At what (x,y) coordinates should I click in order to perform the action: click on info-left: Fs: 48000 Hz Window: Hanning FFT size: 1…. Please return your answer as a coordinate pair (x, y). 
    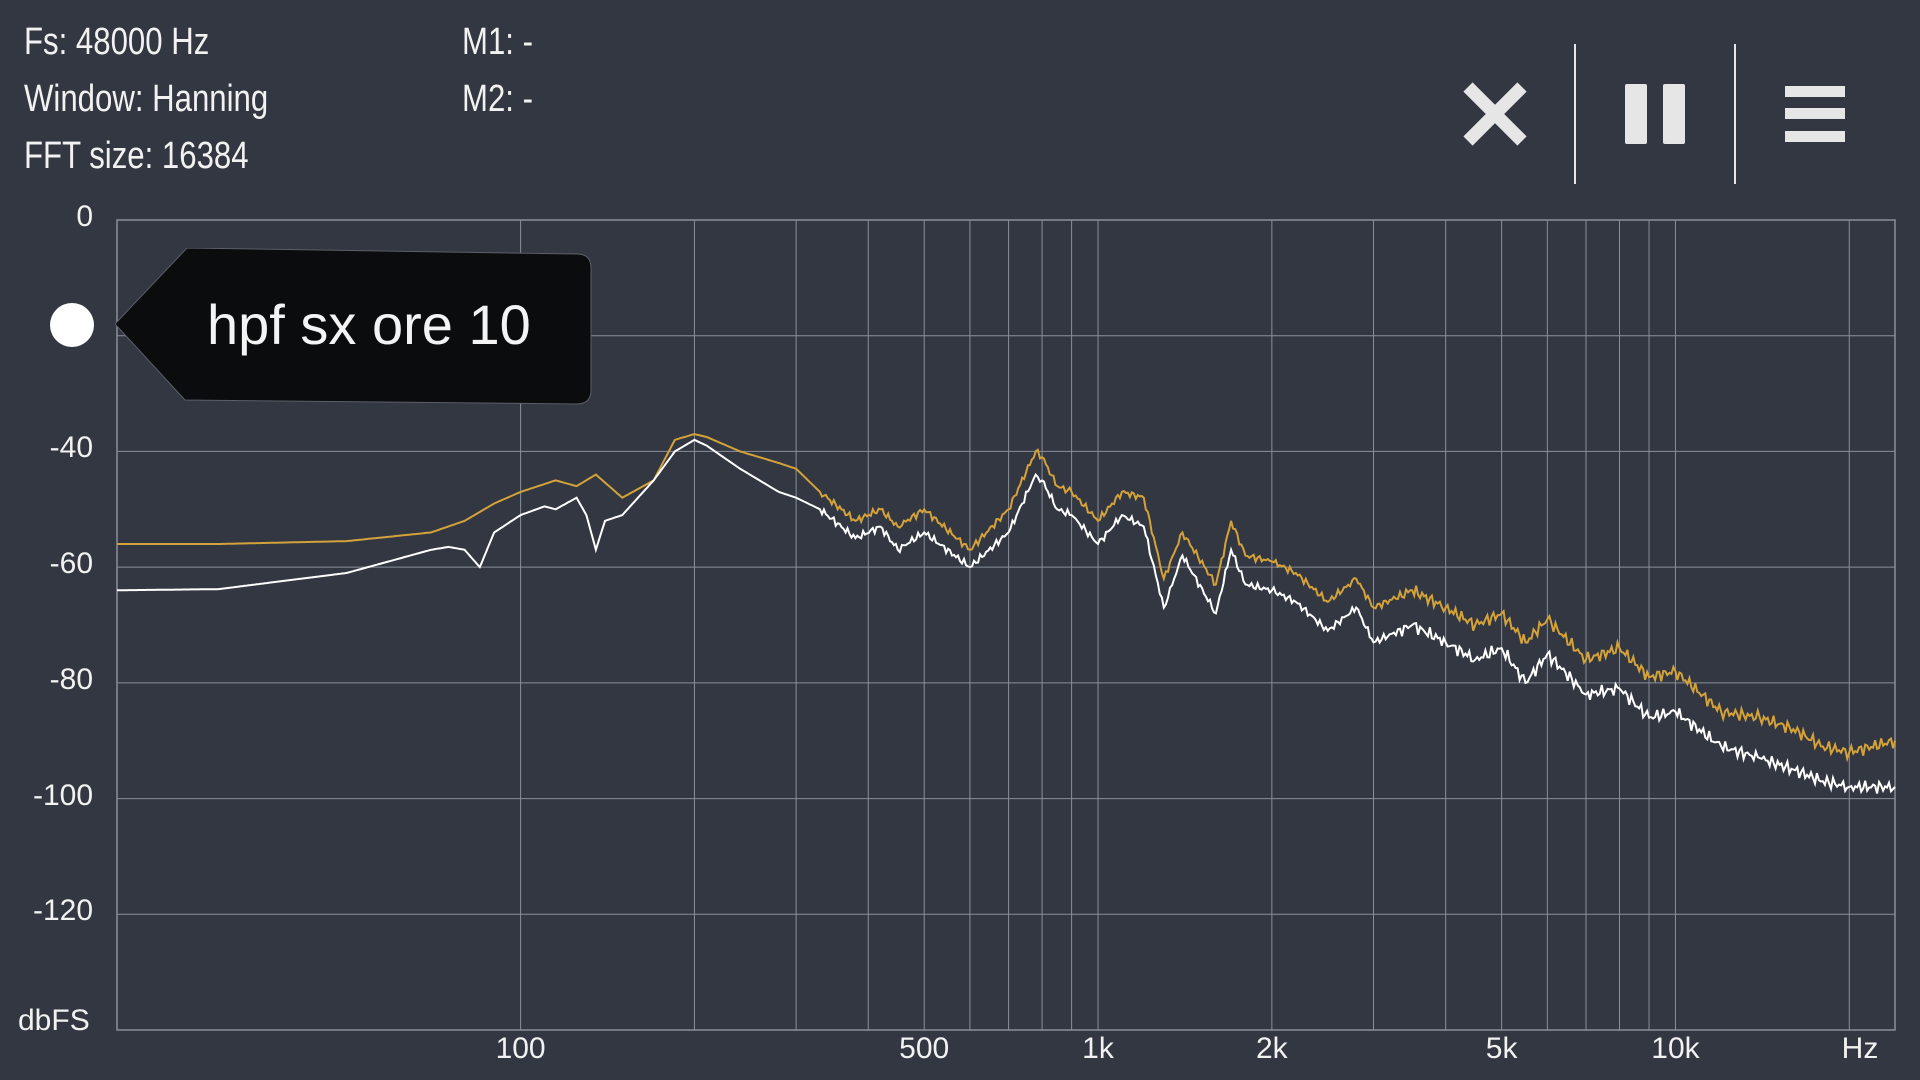
    Looking at the image, I should click on (146, 99).